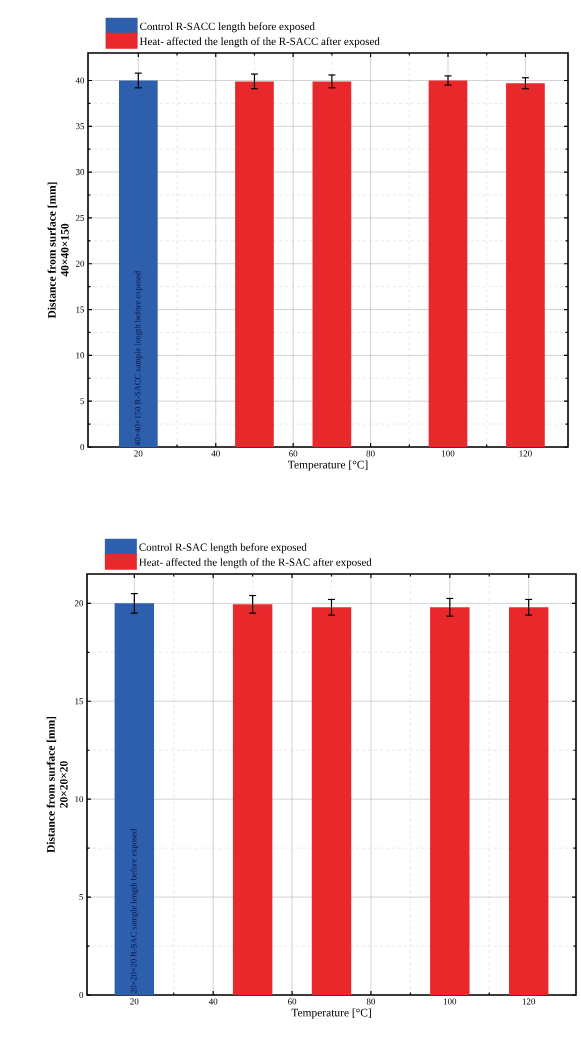 The image size is (581, 1050). What do you see at coordinates (255, 563) in the screenshot?
I see `legend-label: Heat- affected the length of the R-SAC after exposed` at bounding box center [255, 563].